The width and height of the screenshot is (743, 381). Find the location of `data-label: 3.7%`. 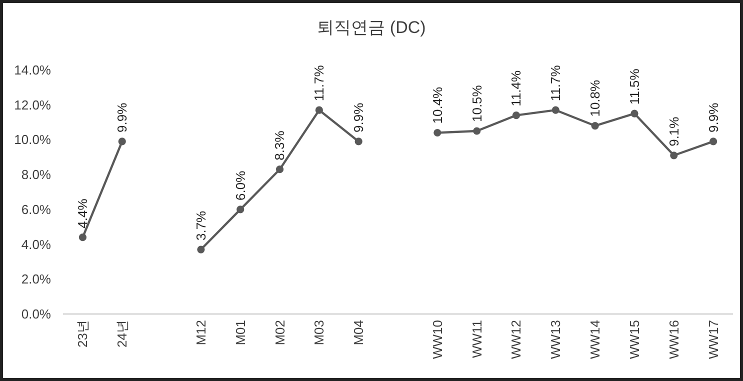

data-label: 3.7% is located at coordinates (200, 225).